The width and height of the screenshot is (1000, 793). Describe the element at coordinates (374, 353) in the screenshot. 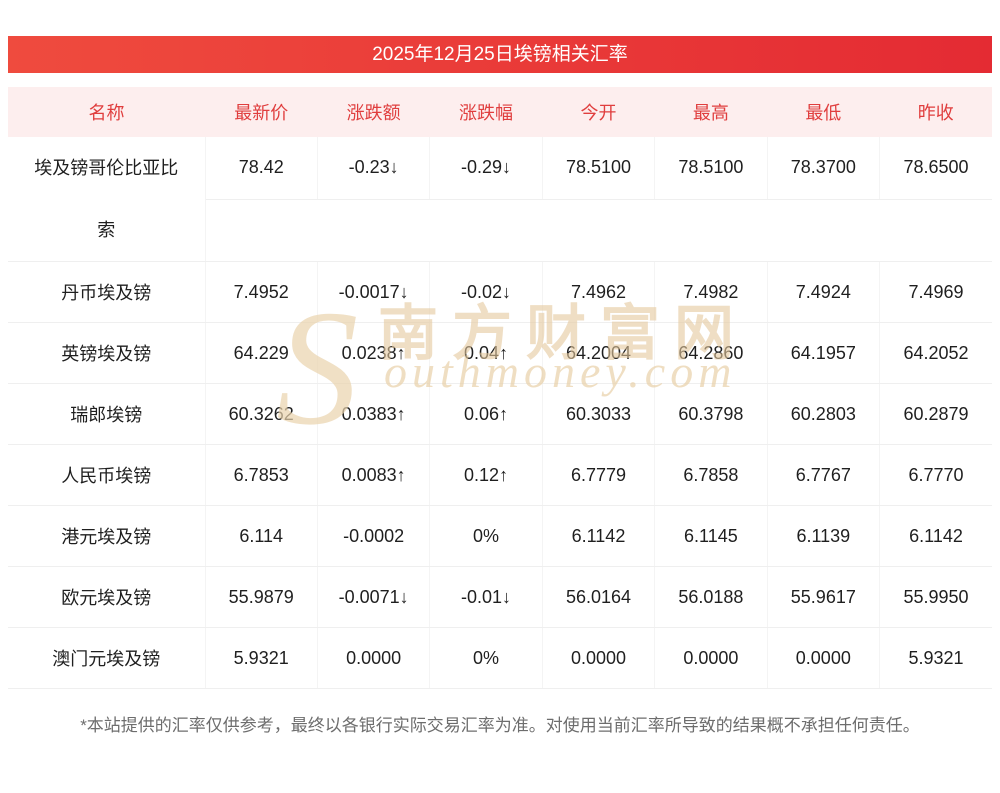

I see `change-amount: 0.0238↑` at that location.